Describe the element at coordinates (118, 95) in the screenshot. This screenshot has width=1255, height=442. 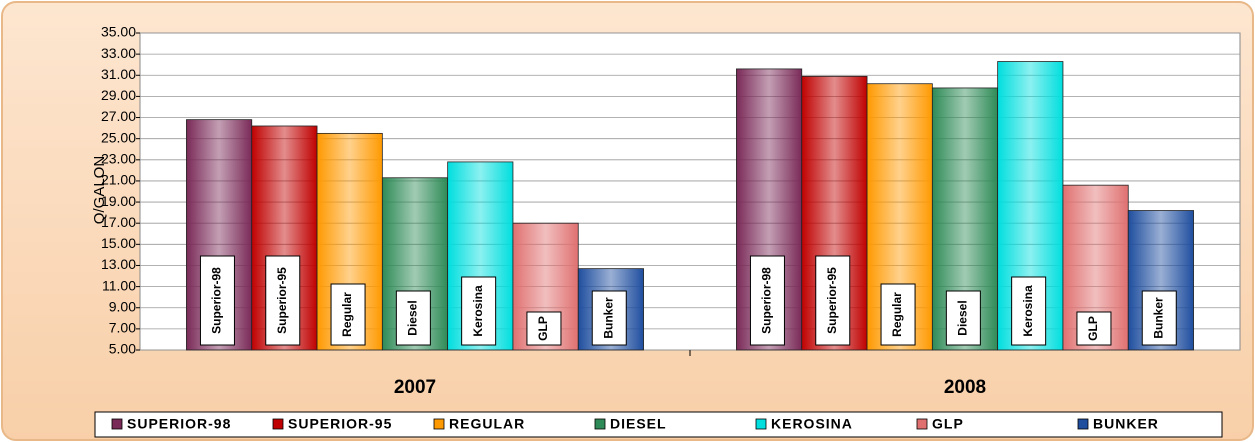
I see `y-tick-label: 29.00` at that location.